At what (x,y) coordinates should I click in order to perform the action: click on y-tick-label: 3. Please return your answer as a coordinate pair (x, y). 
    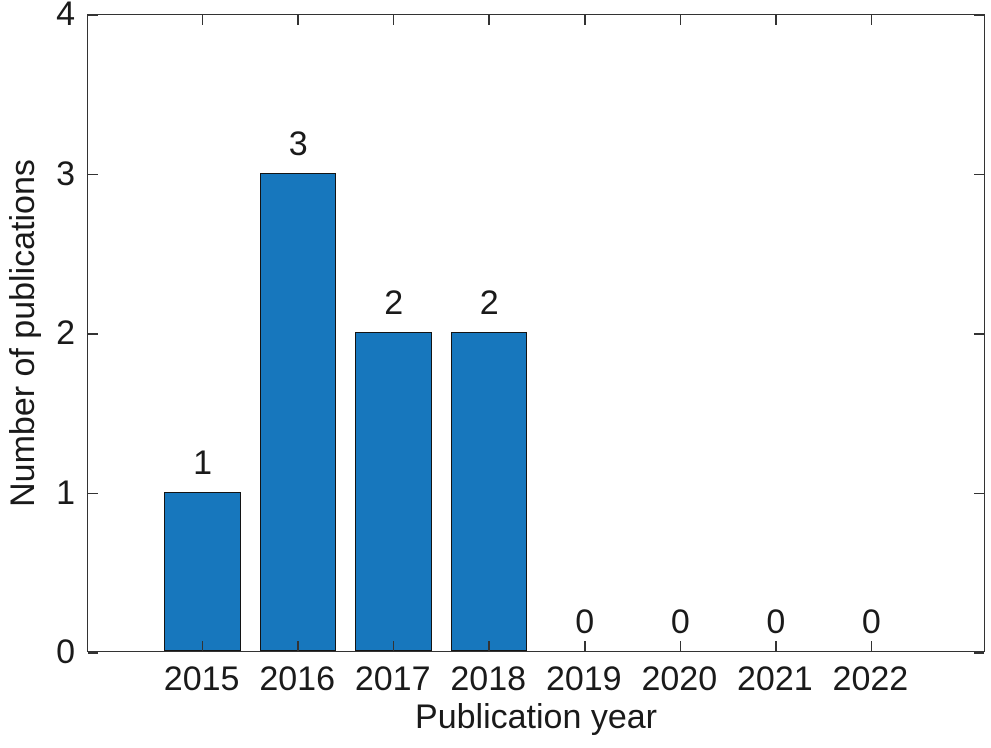
    Looking at the image, I should click on (65, 173).